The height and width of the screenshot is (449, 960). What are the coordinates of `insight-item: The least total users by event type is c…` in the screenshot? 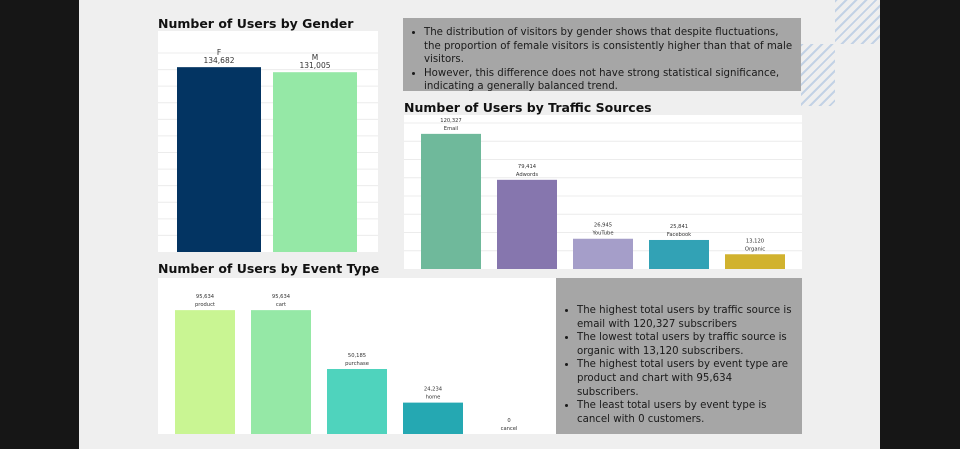 It's located at (685, 412).